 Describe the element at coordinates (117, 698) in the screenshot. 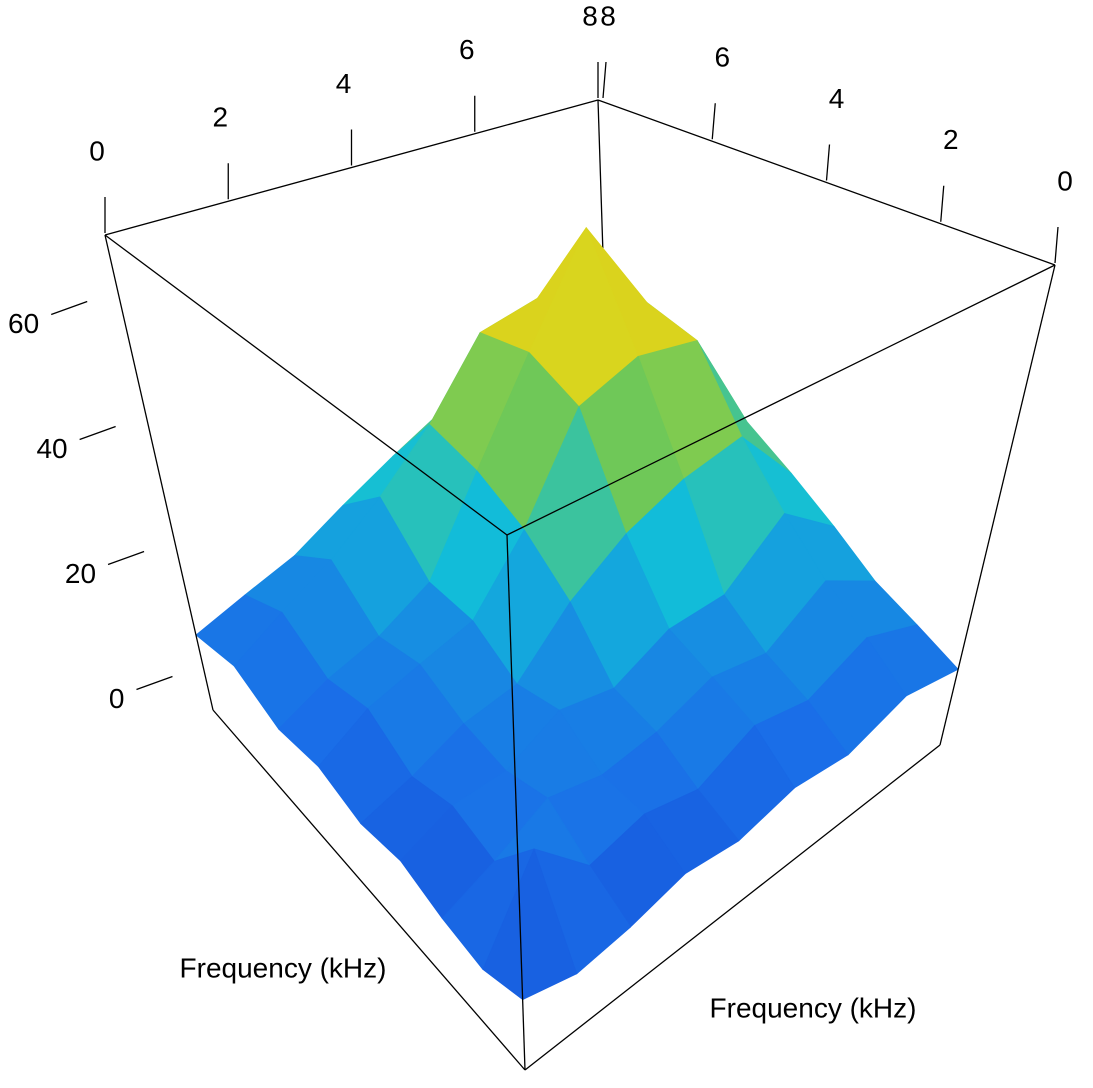

I see `z-tick-label: 0` at that location.